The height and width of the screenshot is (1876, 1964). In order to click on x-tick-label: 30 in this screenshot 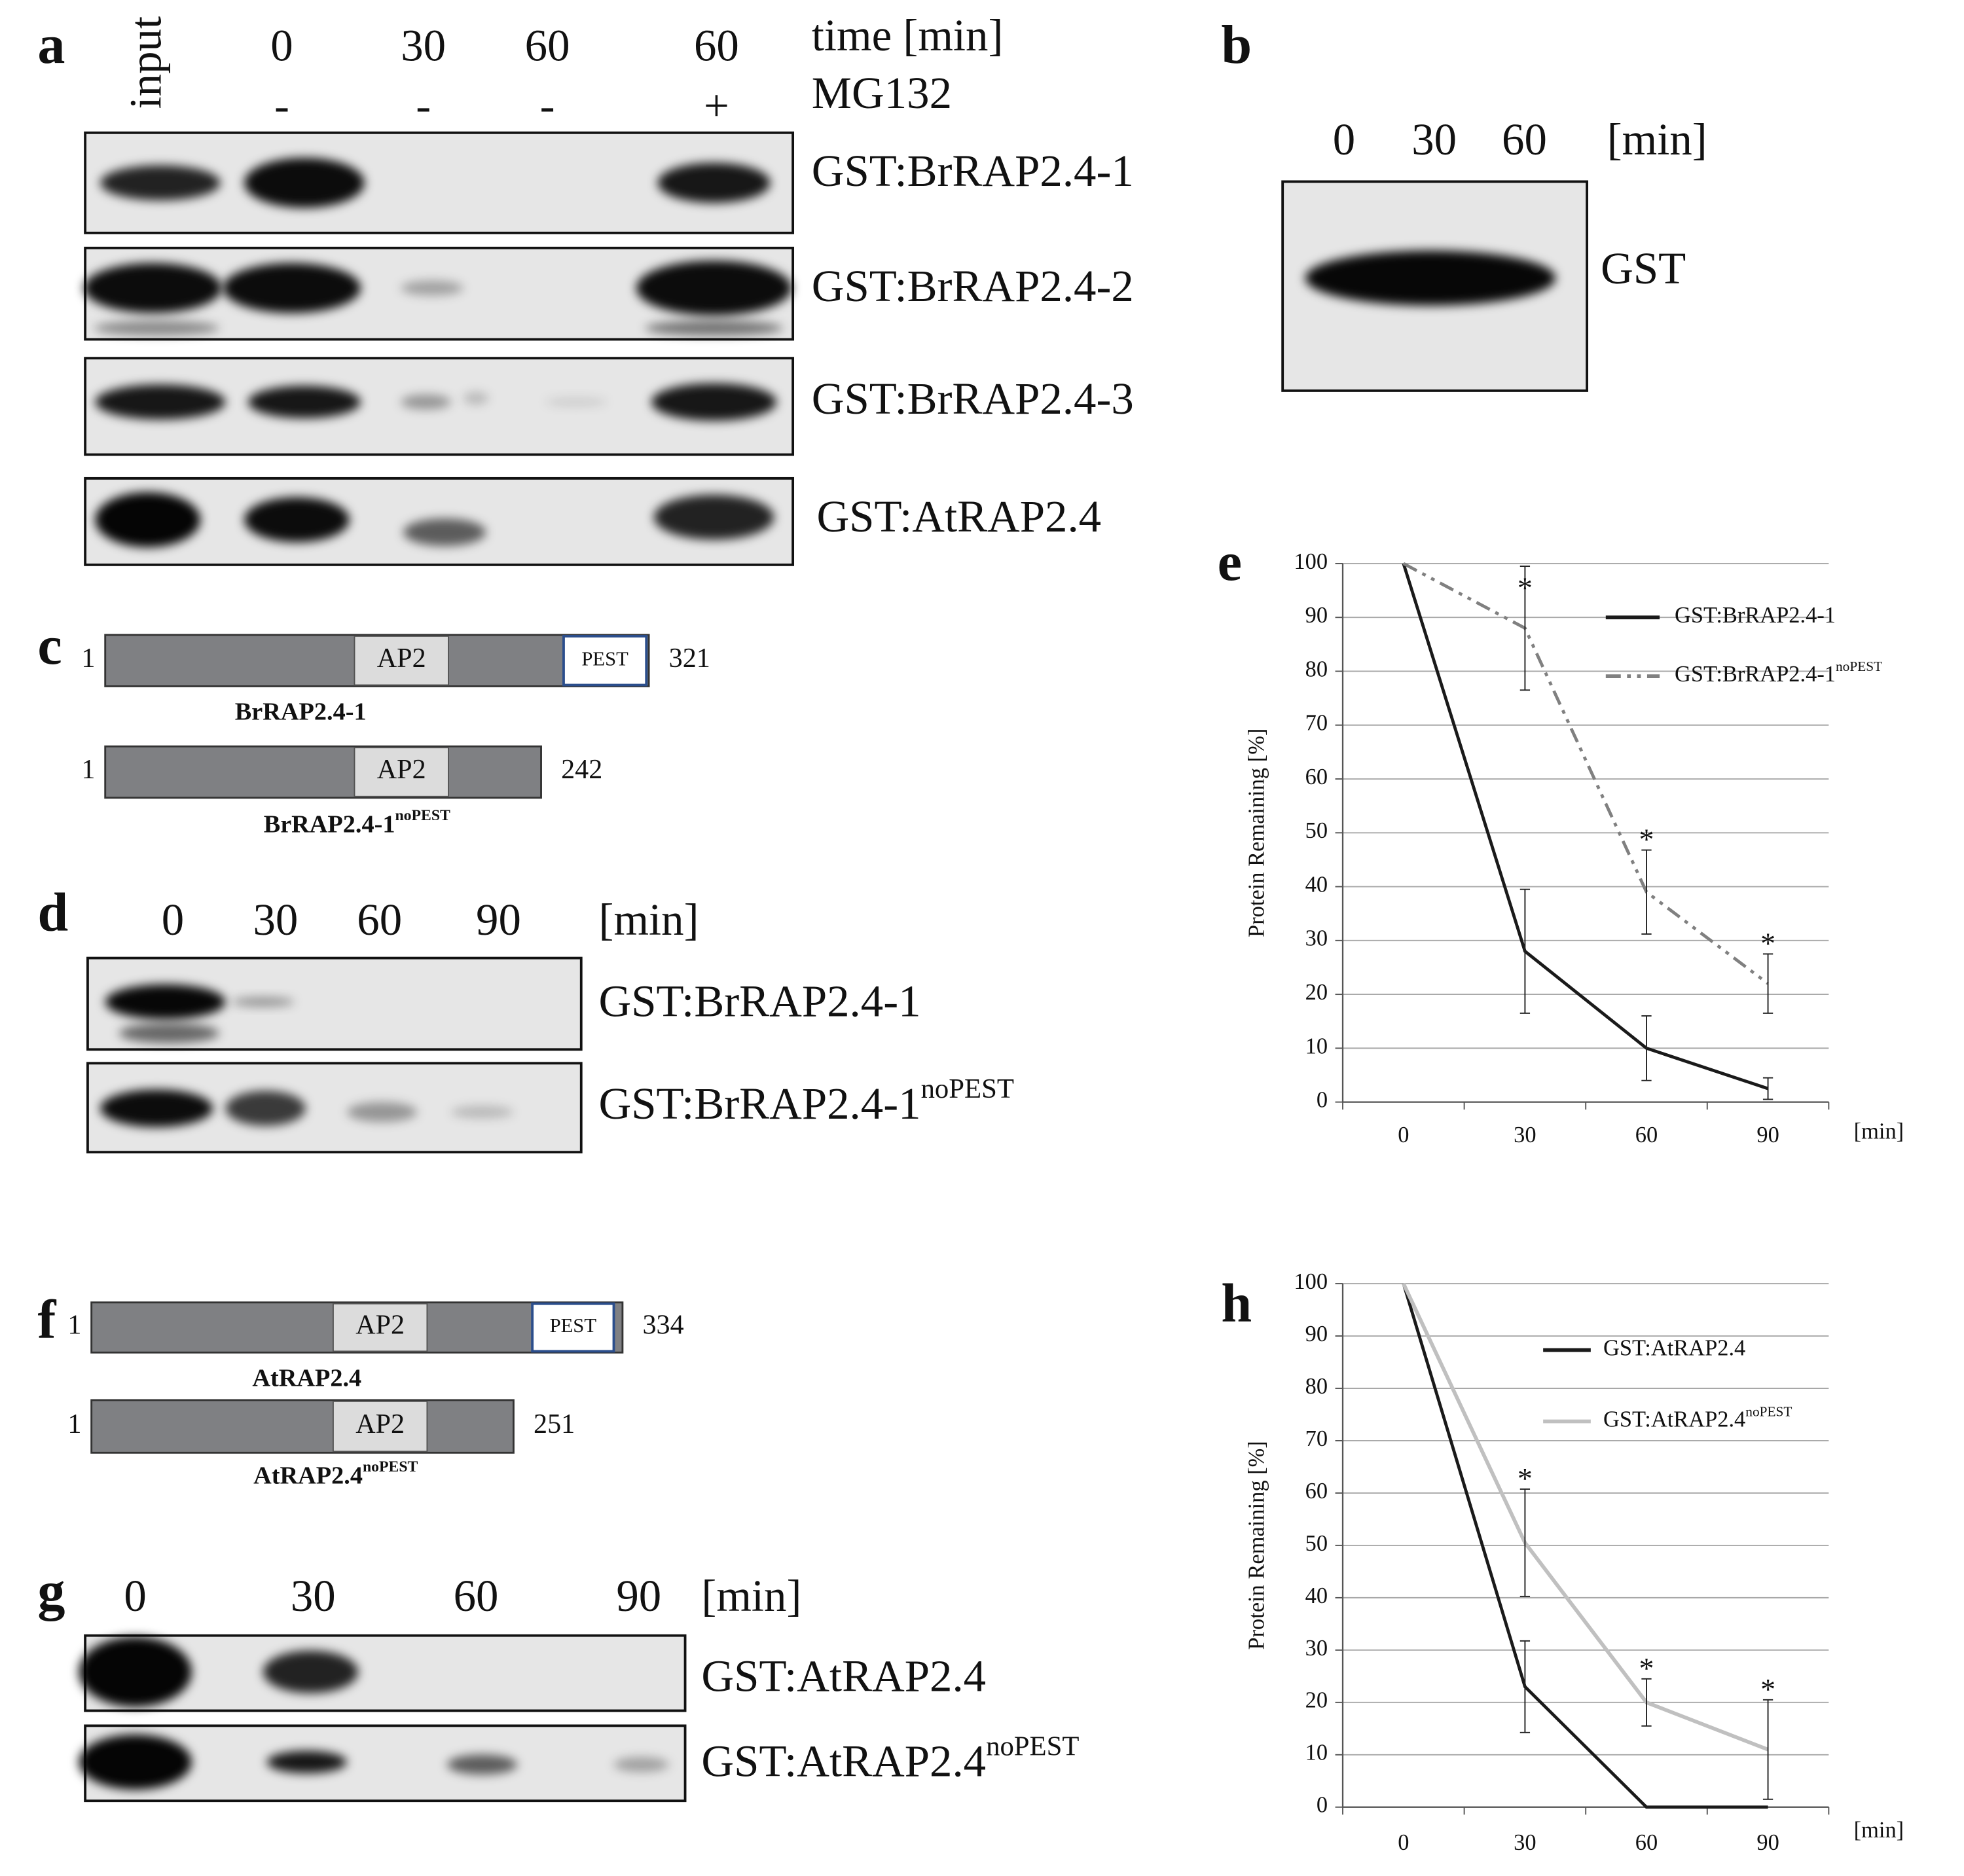, I will do `click(1525, 1842)`.